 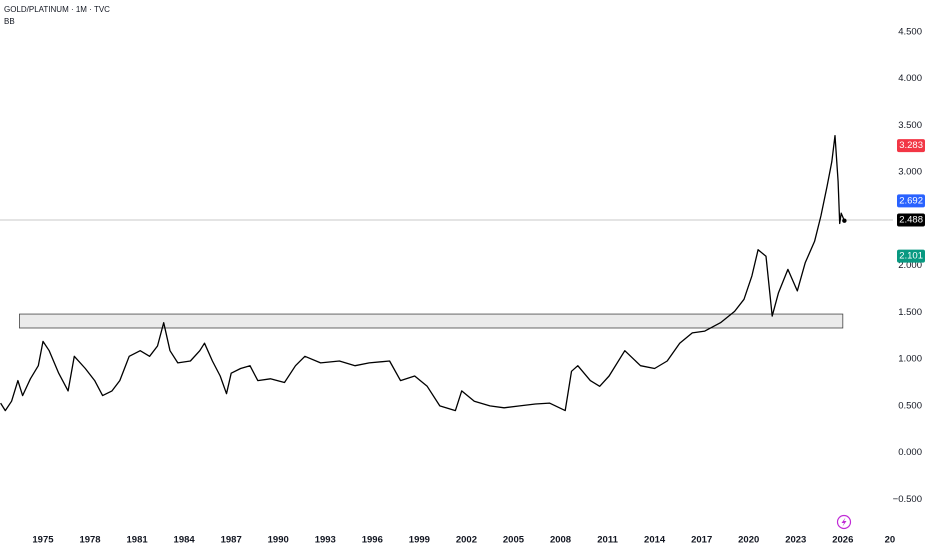 What do you see at coordinates (910, 359) in the screenshot?
I see `y-tick-label: 1.000` at bounding box center [910, 359].